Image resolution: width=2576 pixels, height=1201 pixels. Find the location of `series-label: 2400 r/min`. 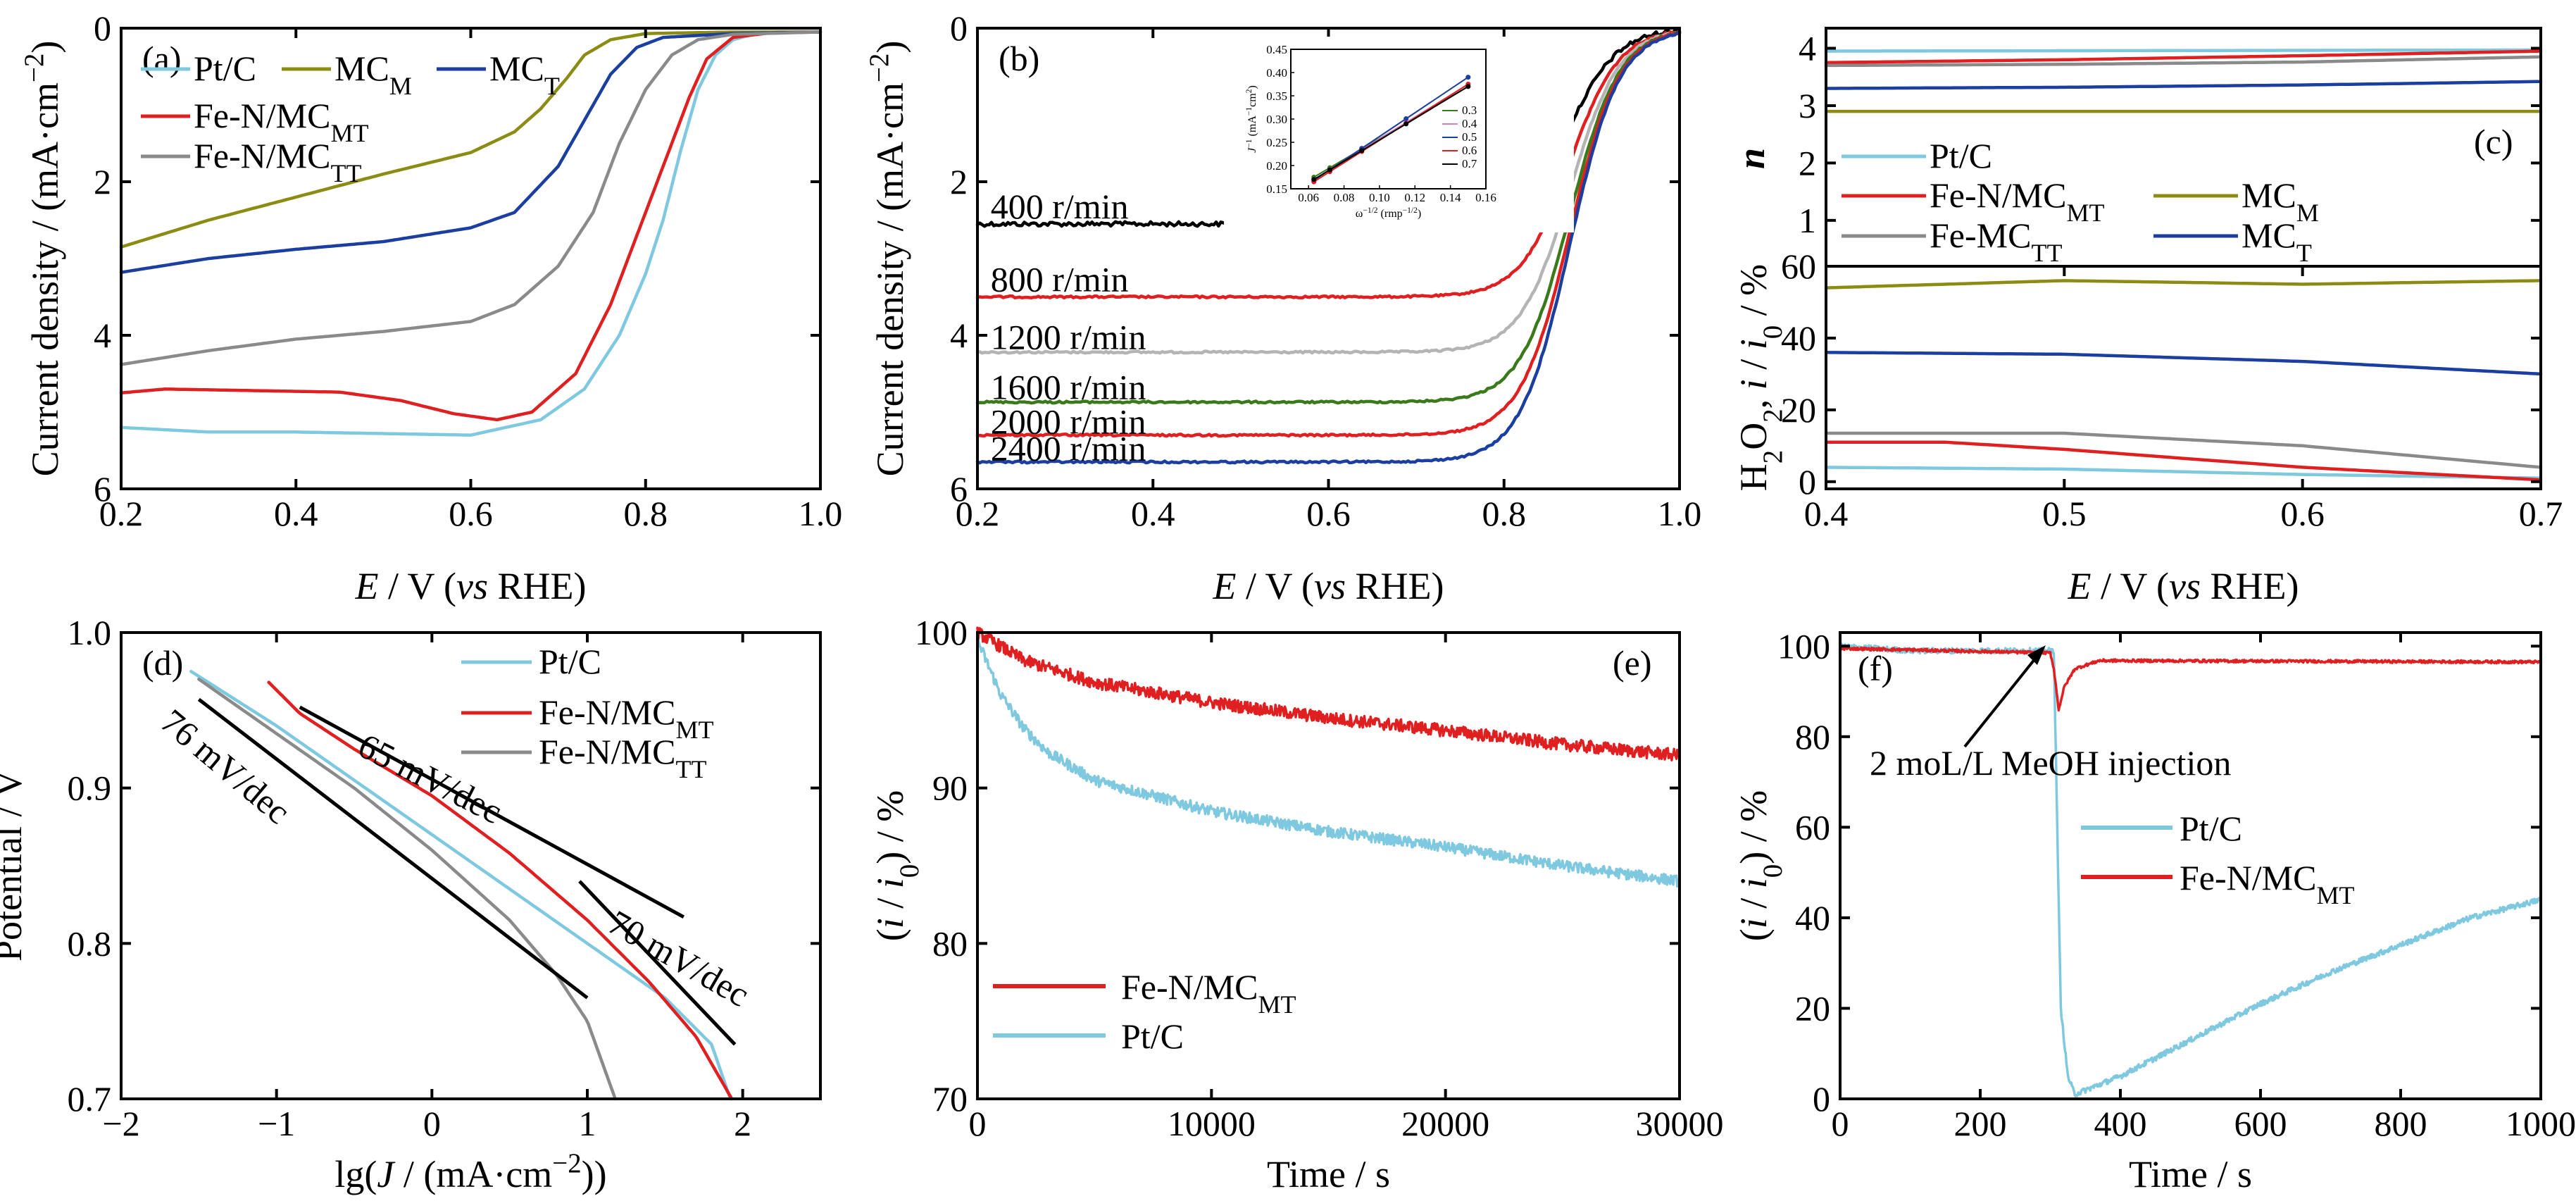

series-label: 2400 r/min is located at coordinates (1068, 448).